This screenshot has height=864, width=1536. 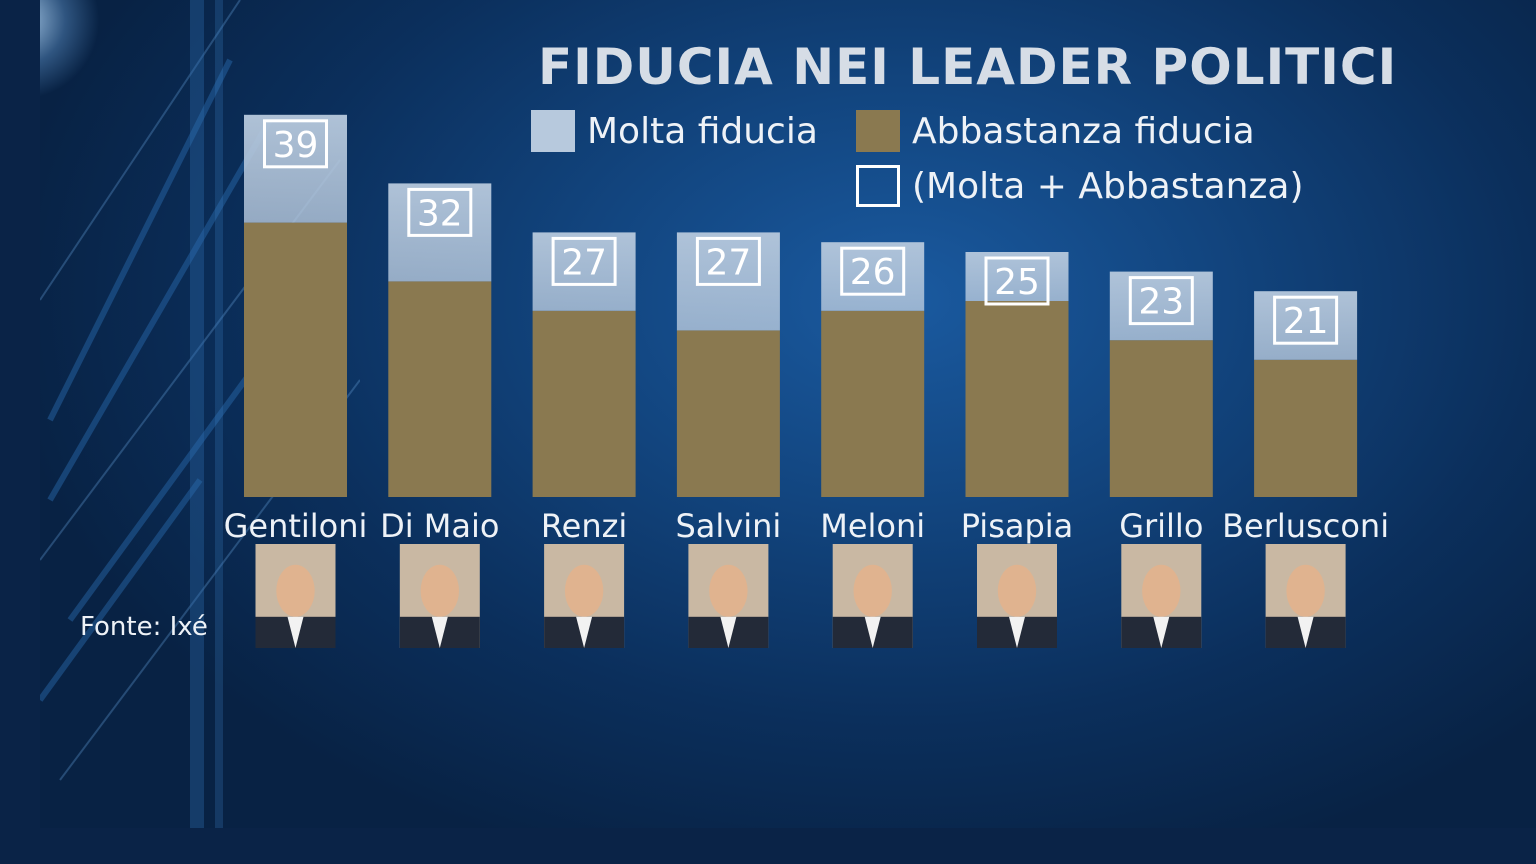 What do you see at coordinates (553, 131) in the screenshot?
I see `legend-swatch-molta` at bounding box center [553, 131].